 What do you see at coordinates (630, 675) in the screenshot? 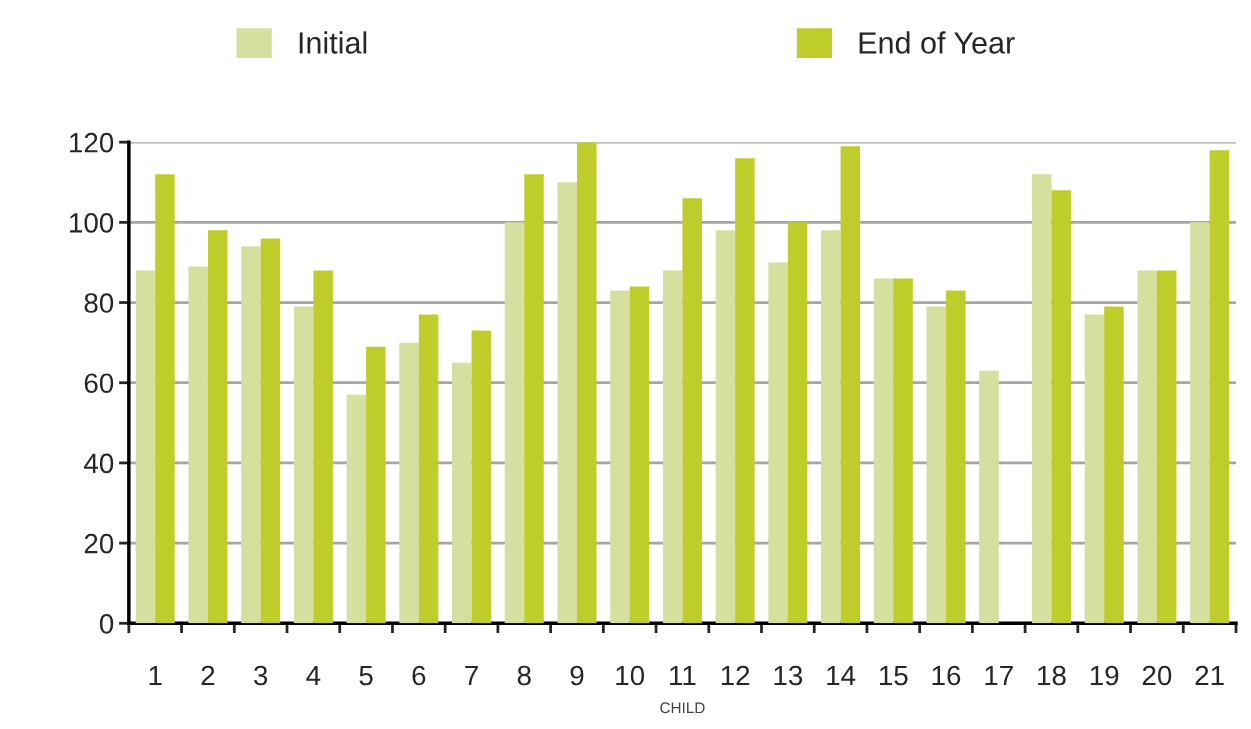
I see `x-tick-label: 10` at bounding box center [630, 675].